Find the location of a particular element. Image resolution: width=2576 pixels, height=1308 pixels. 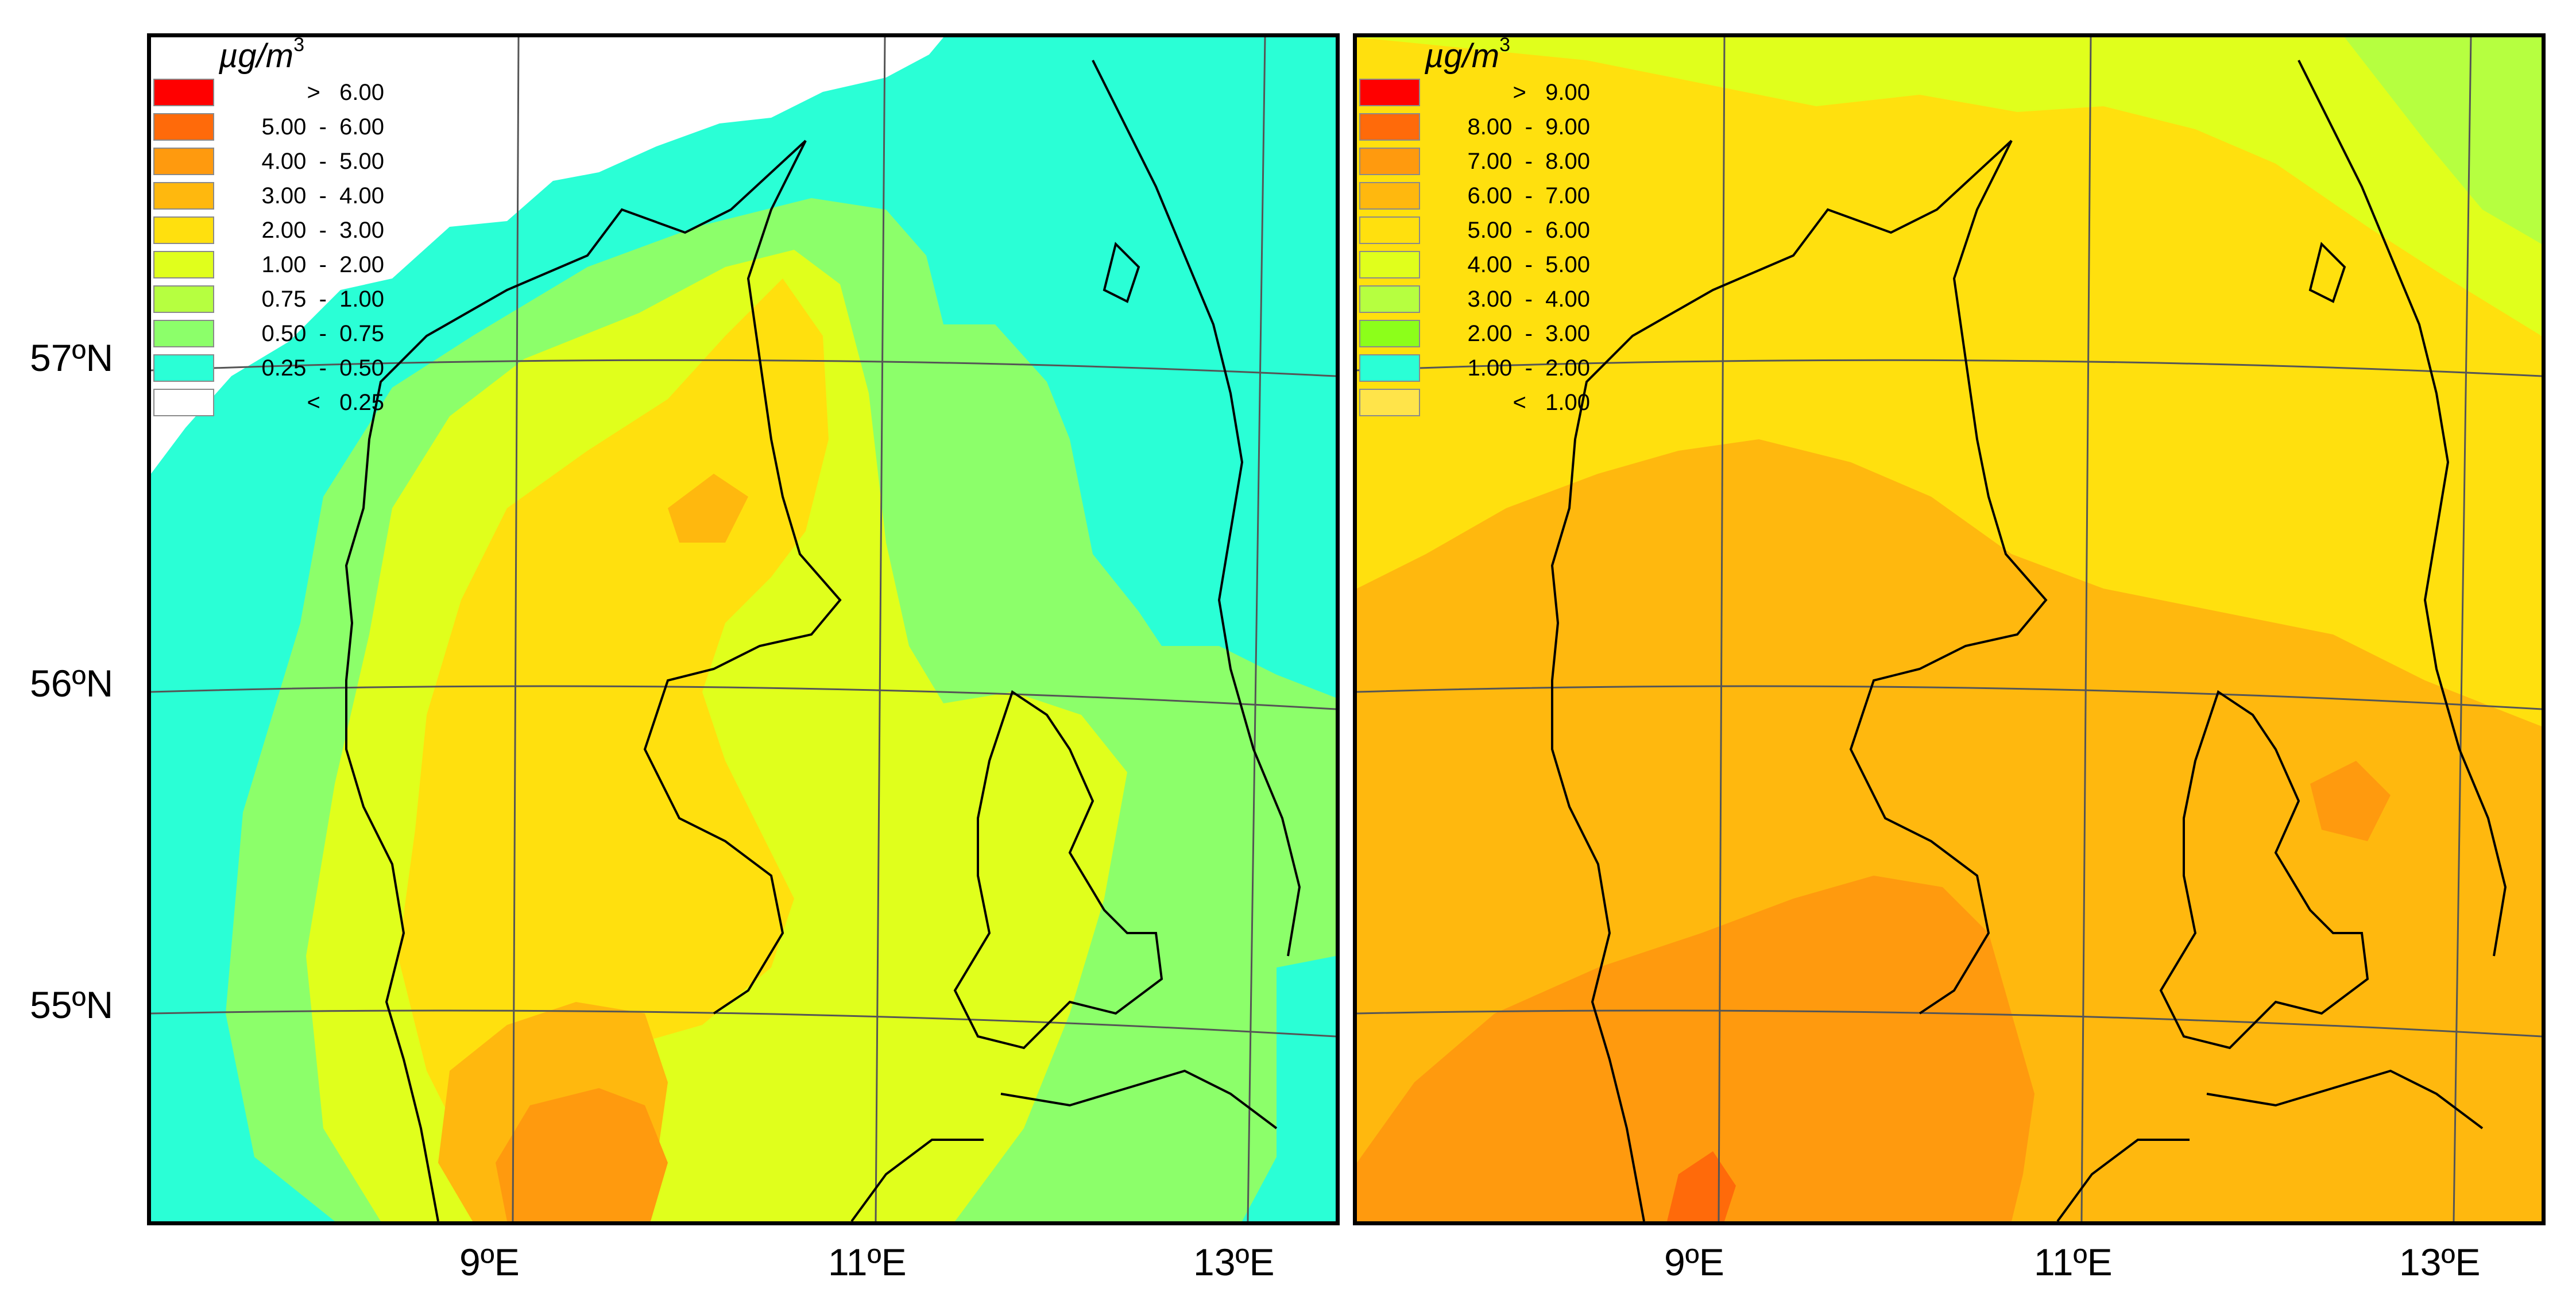

field-band-r1 is located at coordinates (1949, 187).